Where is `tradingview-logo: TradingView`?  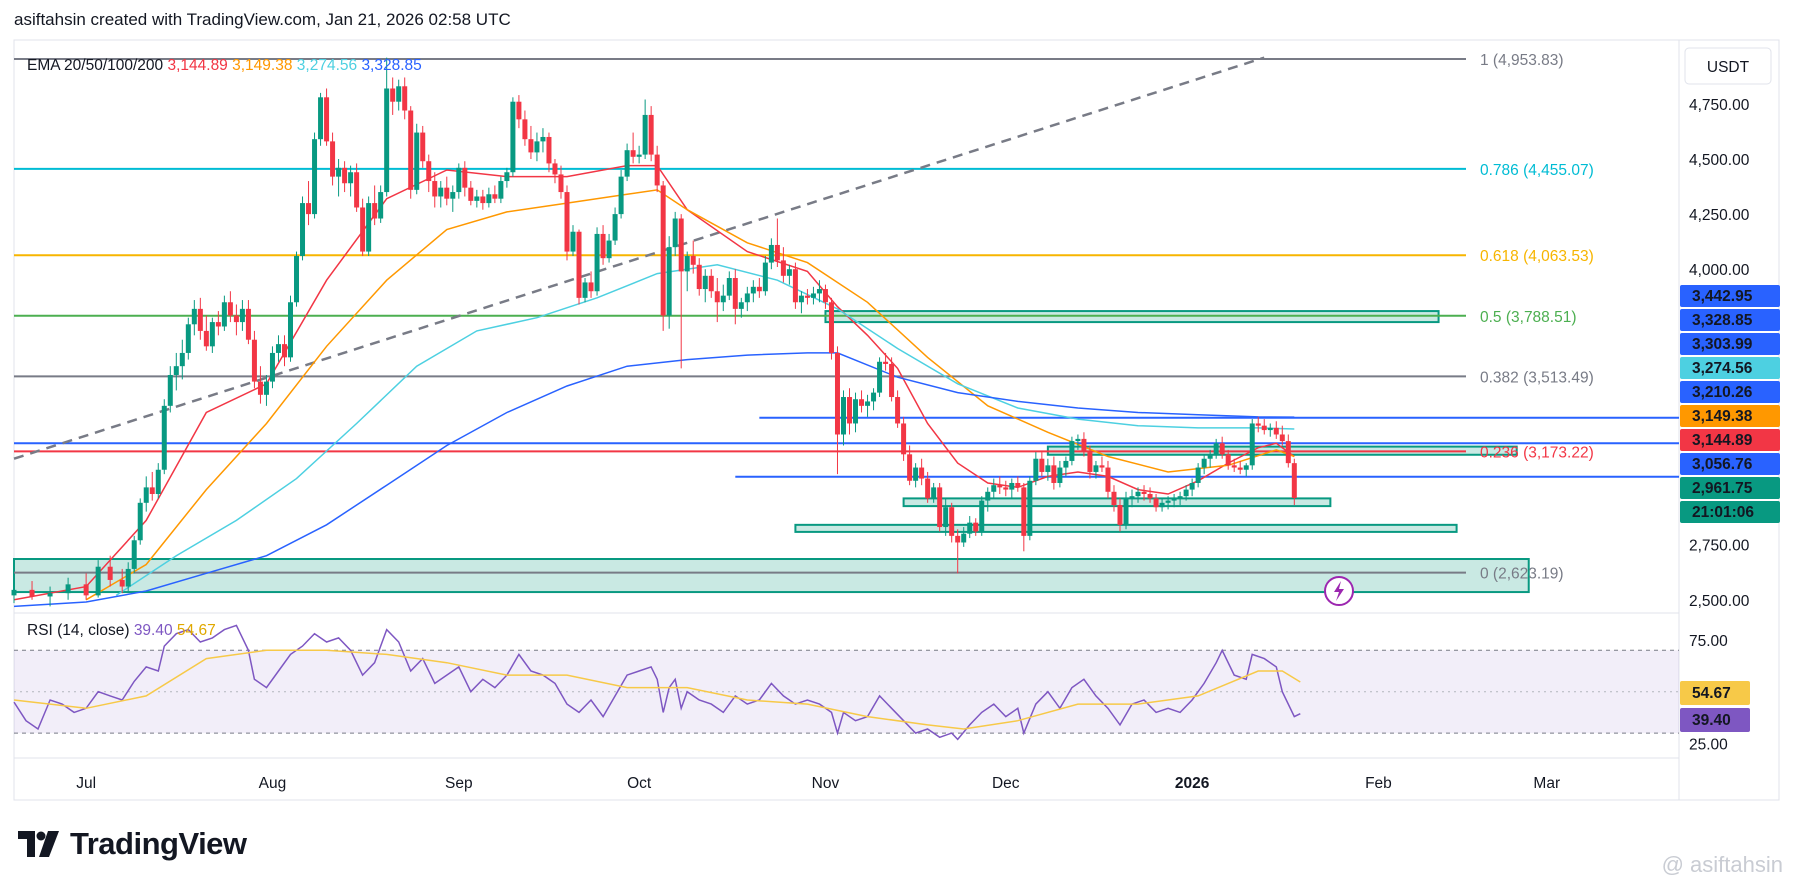
tradingview-logo: TradingView is located at coordinates (132, 844).